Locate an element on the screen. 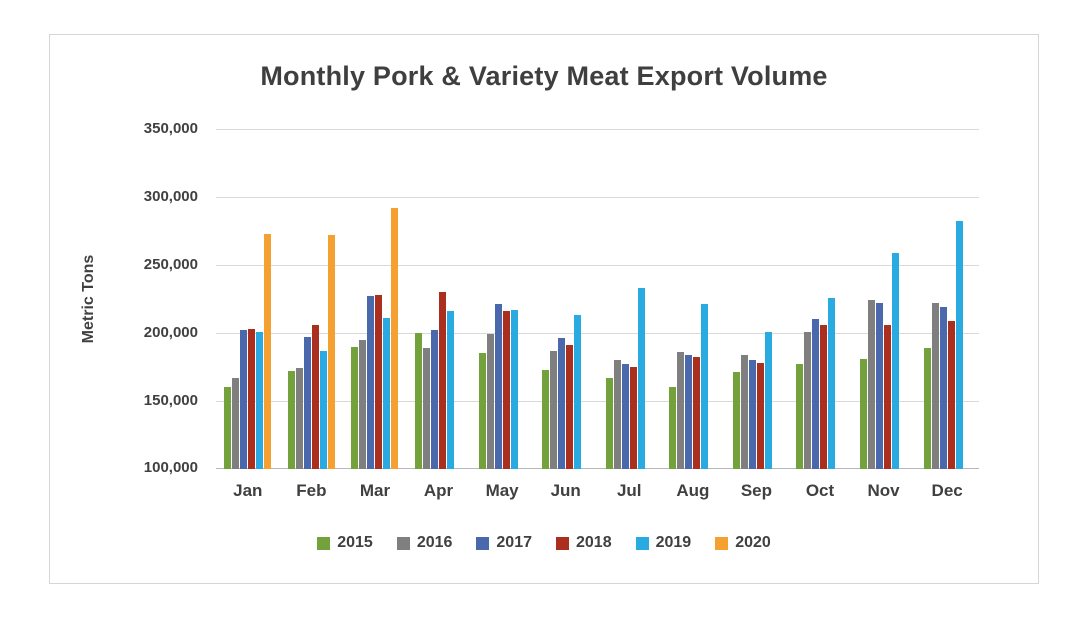 This screenshot has width=1081, height=634. x-axis-label-sep: Sep is located at coordinates (756, 490).